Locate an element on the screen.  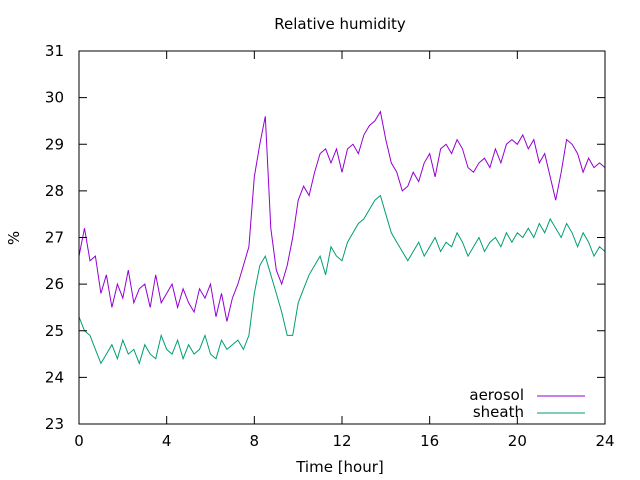
legend-label-sheath: sheath is located at coordinates (498, 412).